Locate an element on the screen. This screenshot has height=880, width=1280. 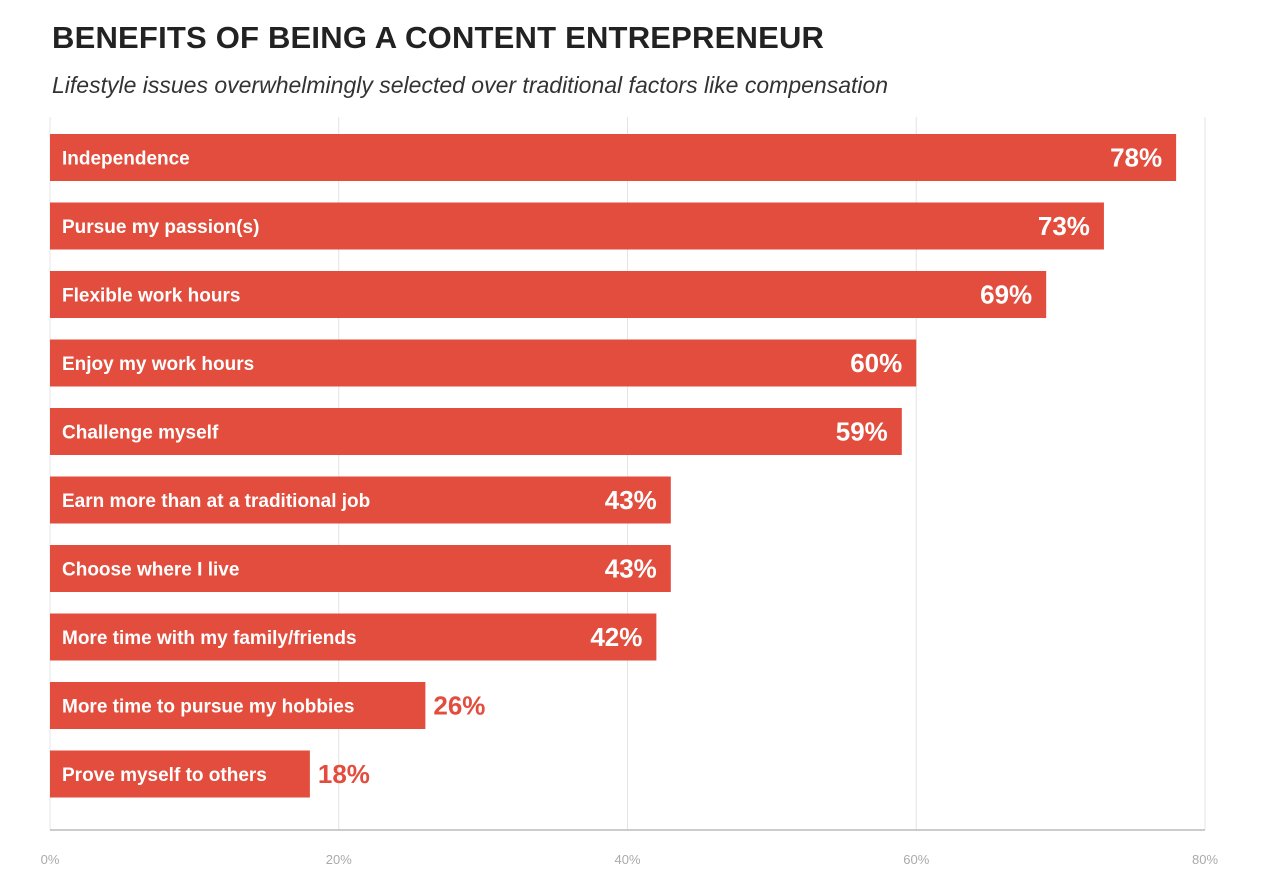
x-tick-label: 0% is located at coordinates (50, 859).